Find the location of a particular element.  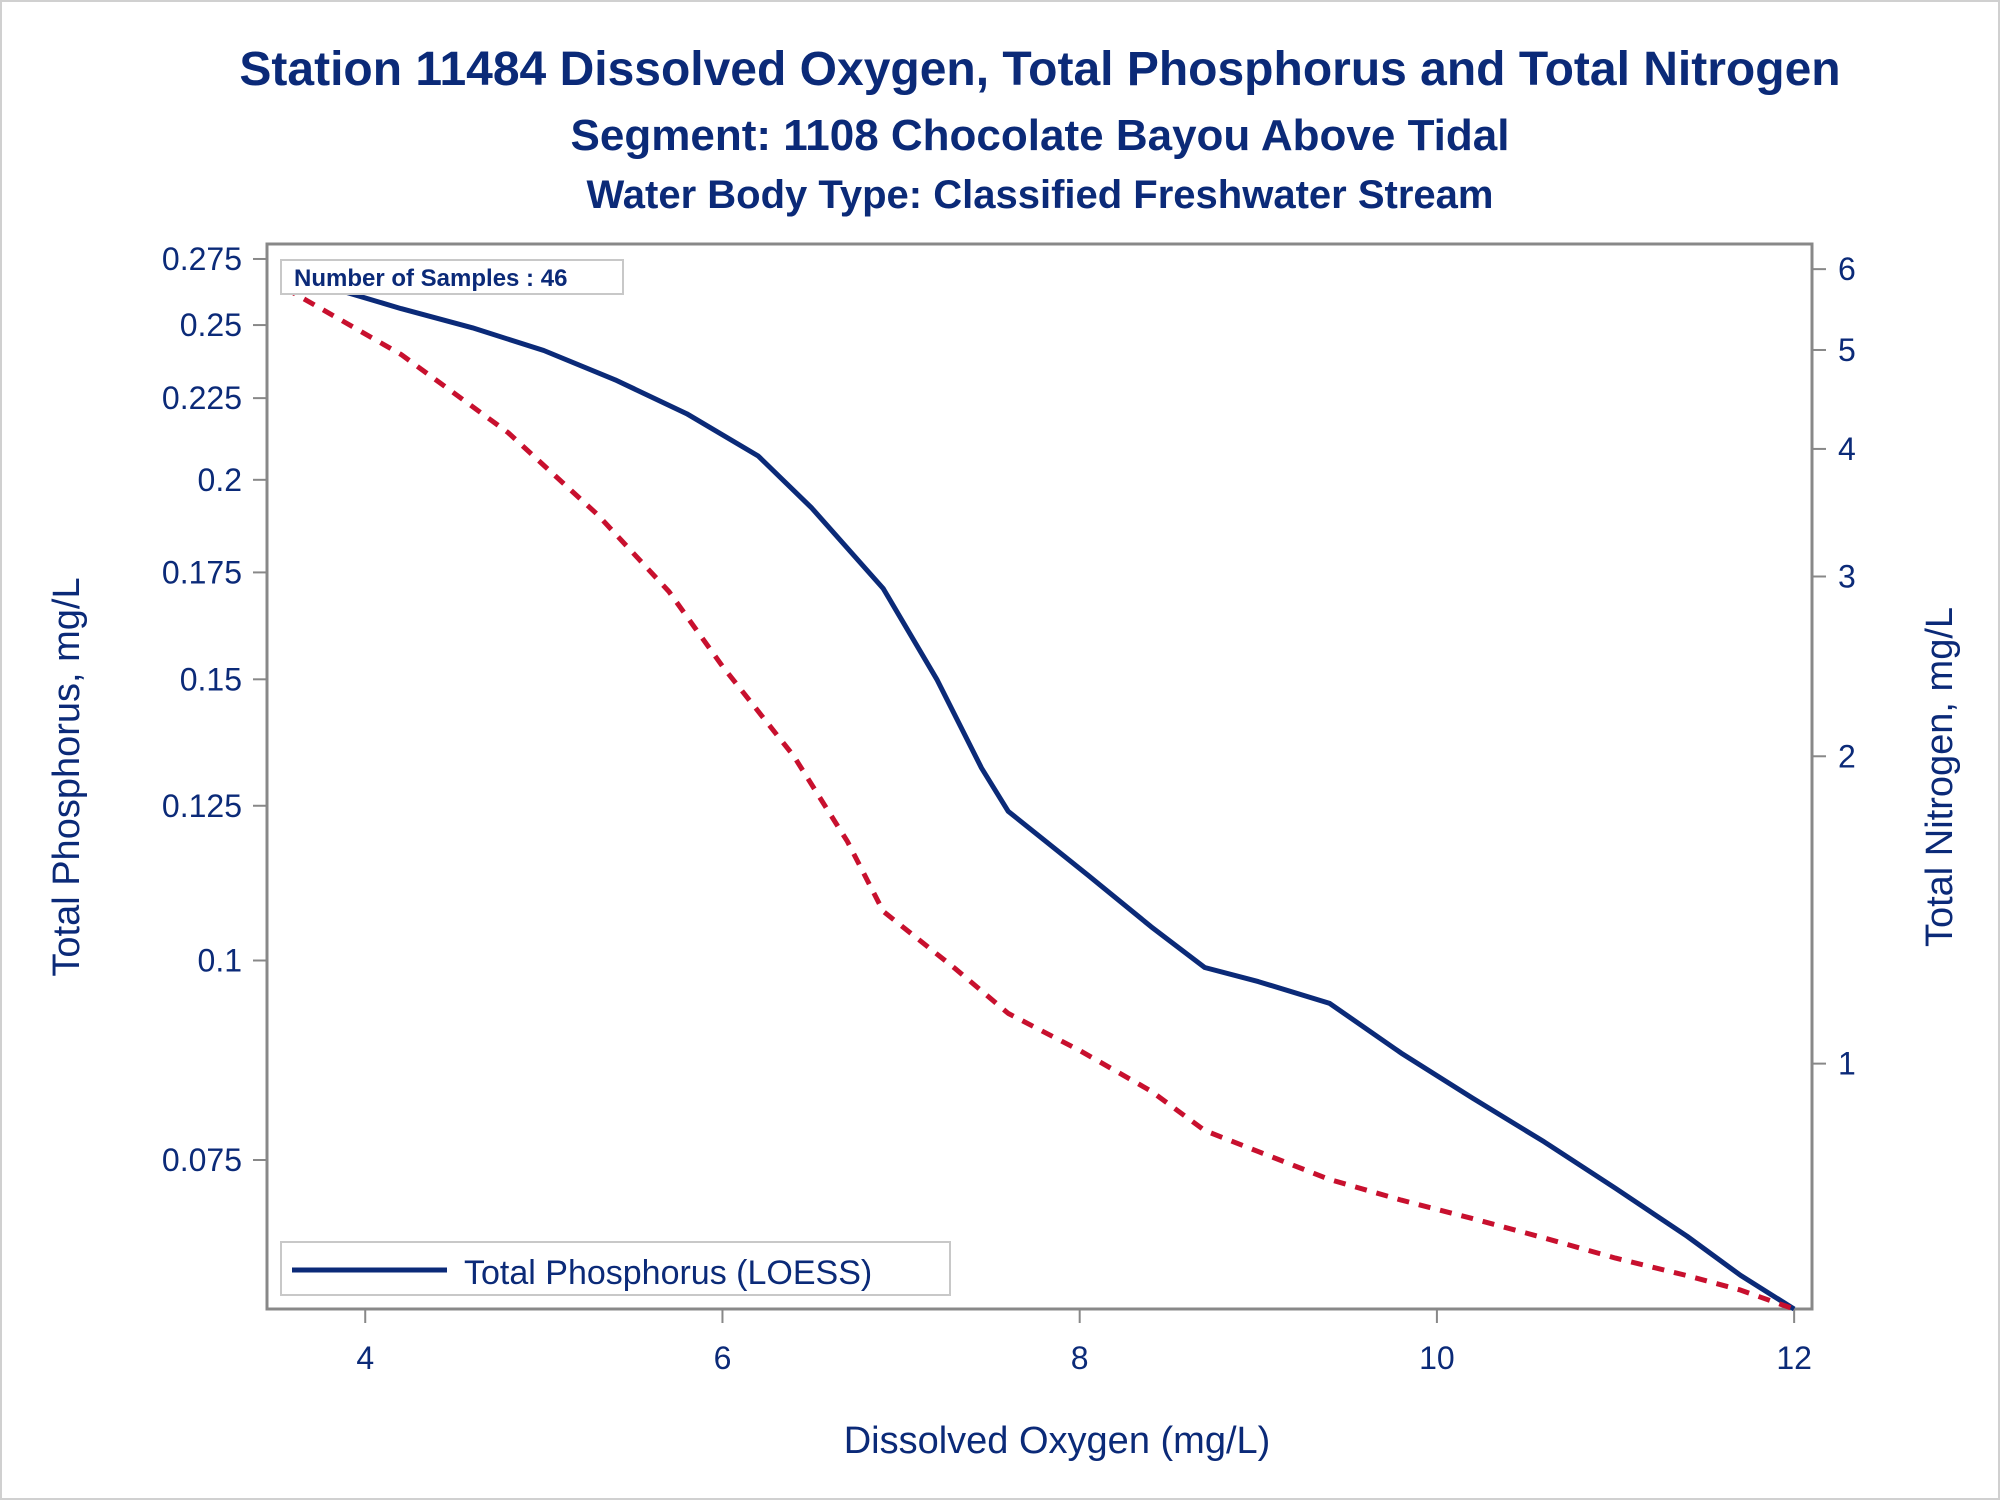

y-tick-label: 0.2 is located at coordinates (220, 480).